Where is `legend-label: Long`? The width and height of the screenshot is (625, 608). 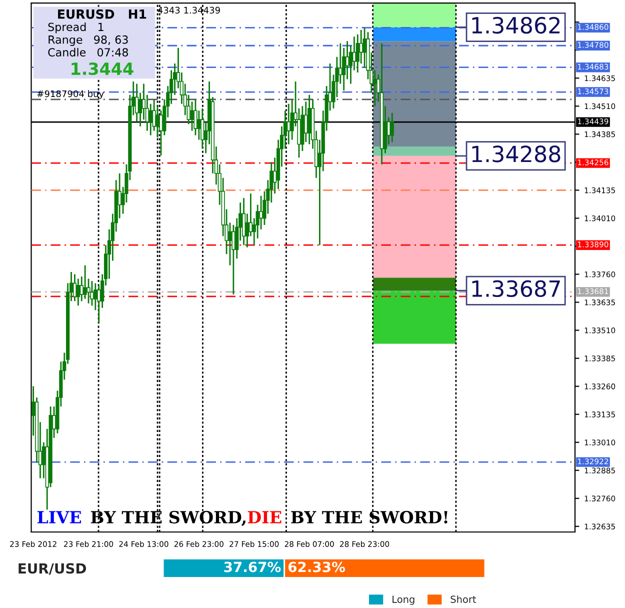
legend-label: Long is located at coordinates (403, 600).